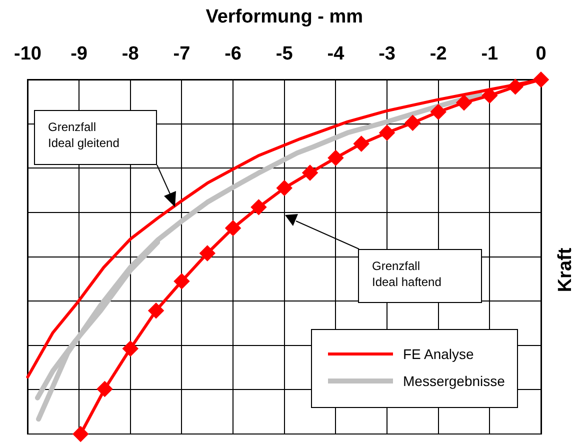  I want to click on x-tick-label: 0, so click(541, 53).